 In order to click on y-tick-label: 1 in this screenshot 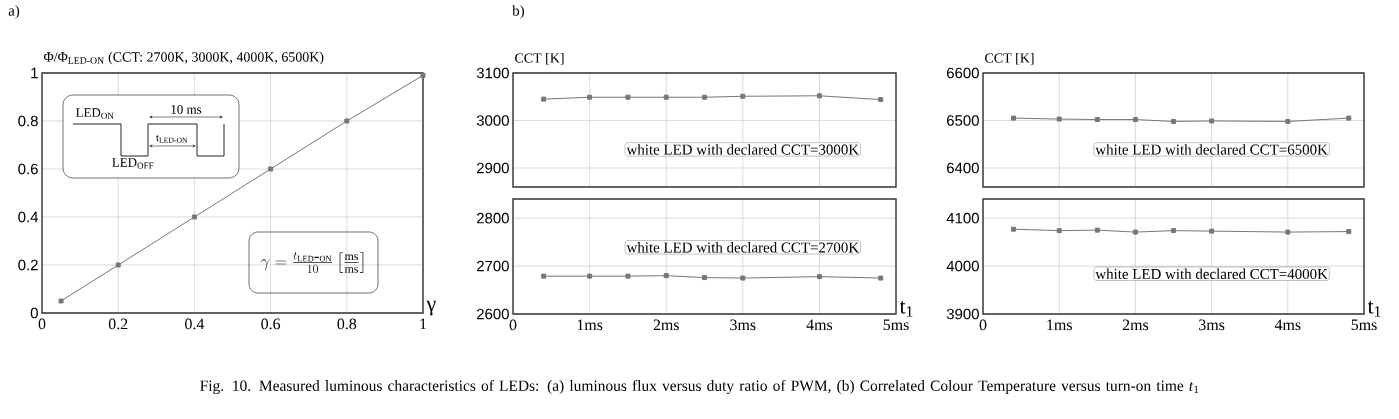, I will do `click(34, 73)`.